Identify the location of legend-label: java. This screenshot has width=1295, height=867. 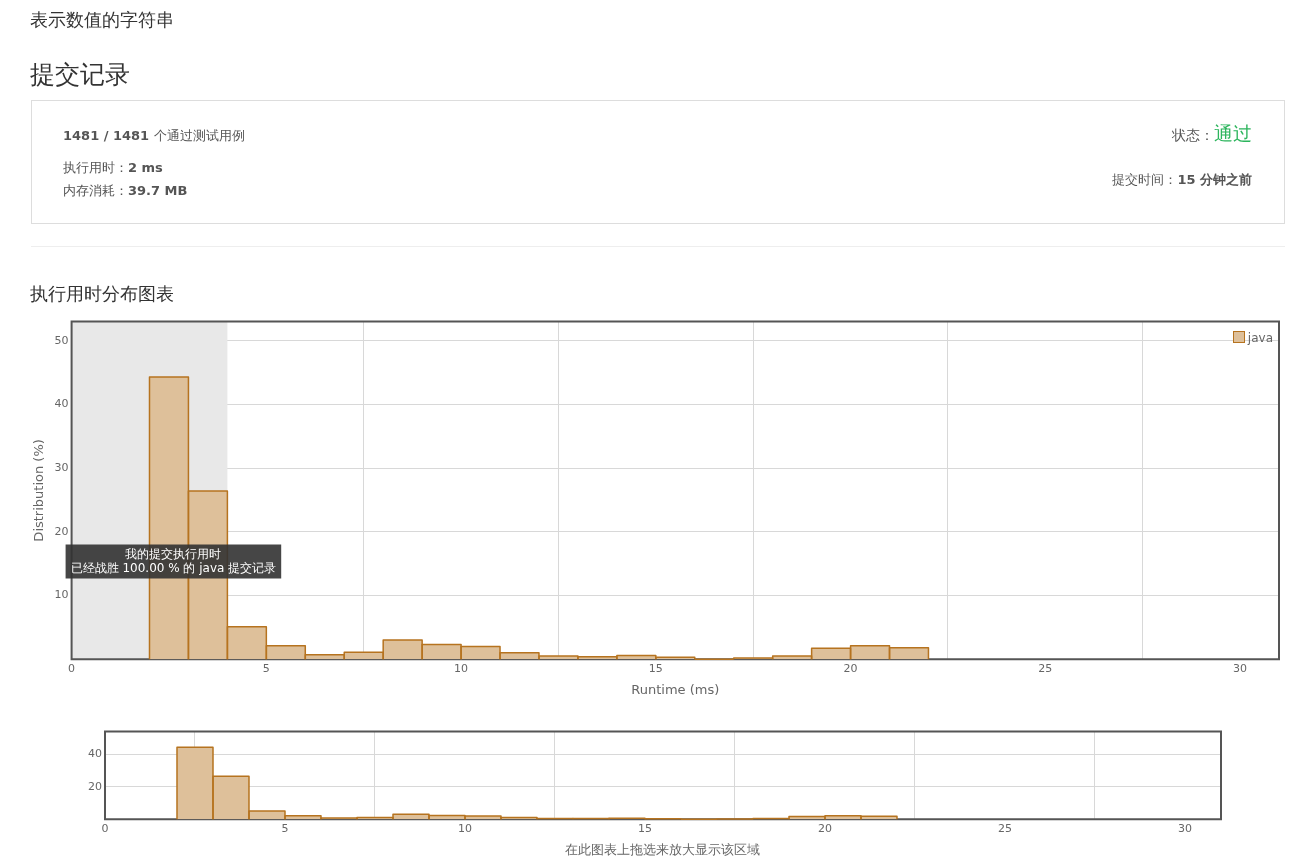
(1259, 337).